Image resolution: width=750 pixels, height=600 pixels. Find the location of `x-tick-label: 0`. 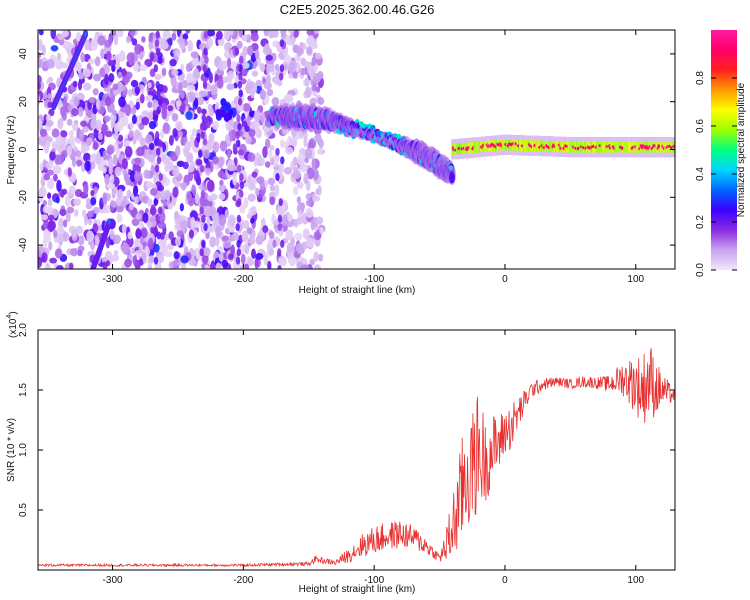

x-tick-label: 0 is located at coordinates (505, 580).